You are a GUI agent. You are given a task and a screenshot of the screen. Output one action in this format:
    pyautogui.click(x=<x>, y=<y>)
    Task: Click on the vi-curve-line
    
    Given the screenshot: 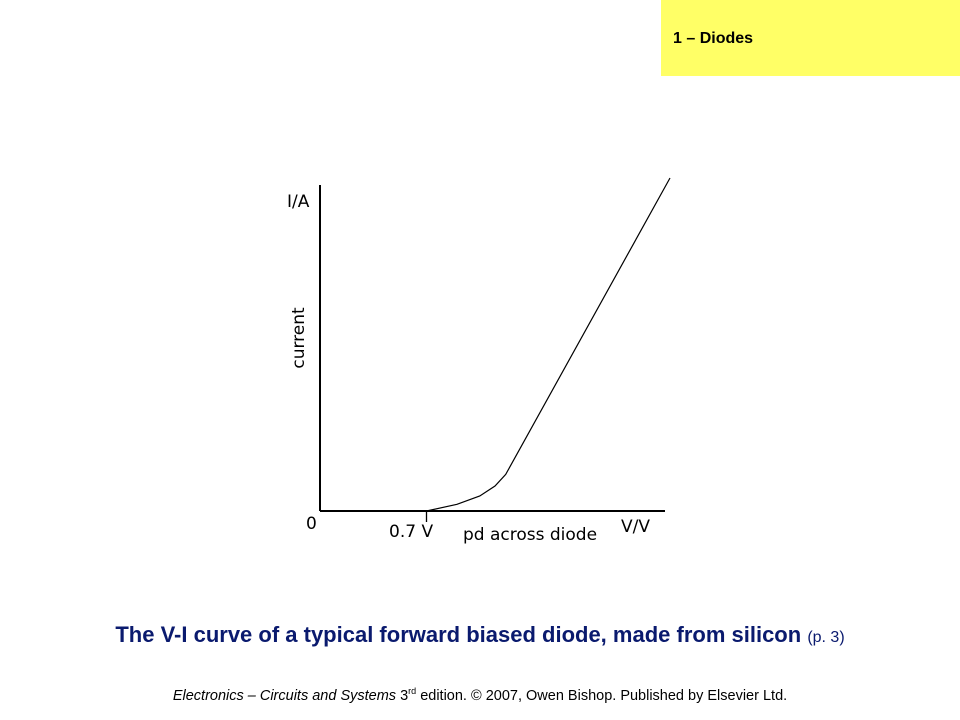 What is the action you would take?
    pyautogui.click(x=548, y=344)
    